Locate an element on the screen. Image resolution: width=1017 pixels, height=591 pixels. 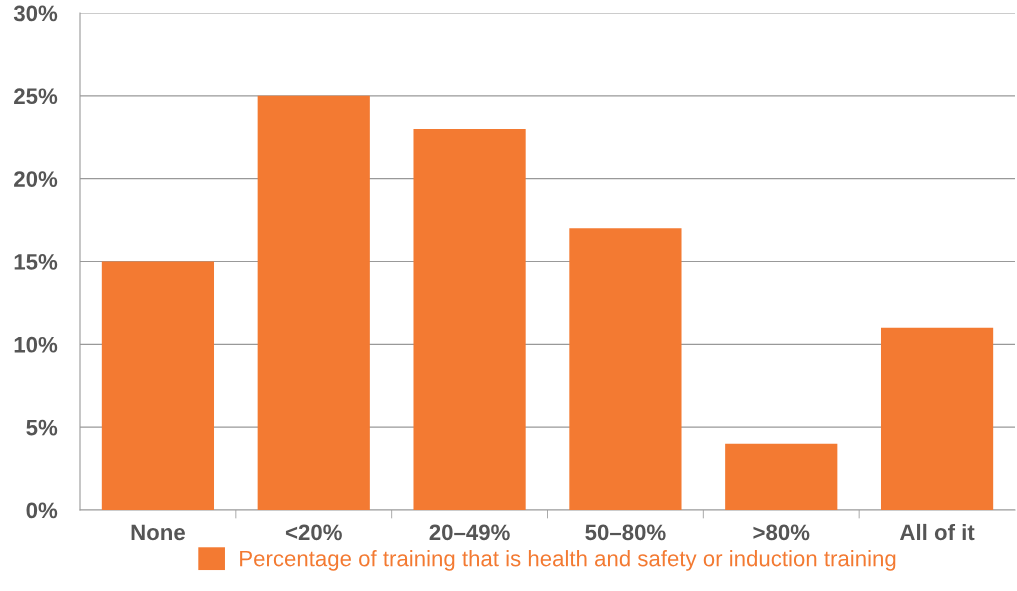
y-tick-label: 10% is located at coordinates (36, 344).